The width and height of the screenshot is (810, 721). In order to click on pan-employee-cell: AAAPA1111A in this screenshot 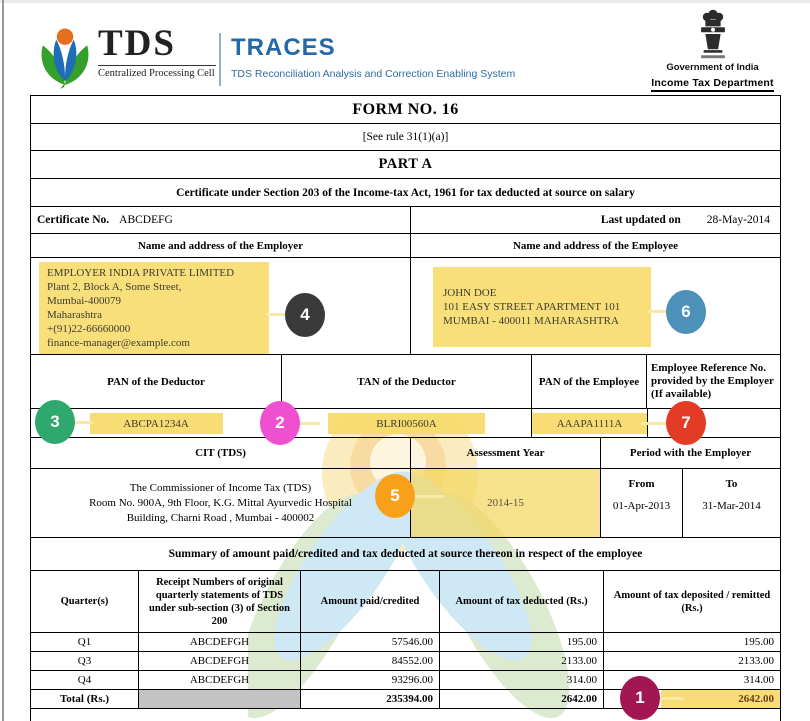, I will do `click(590, 423)`.